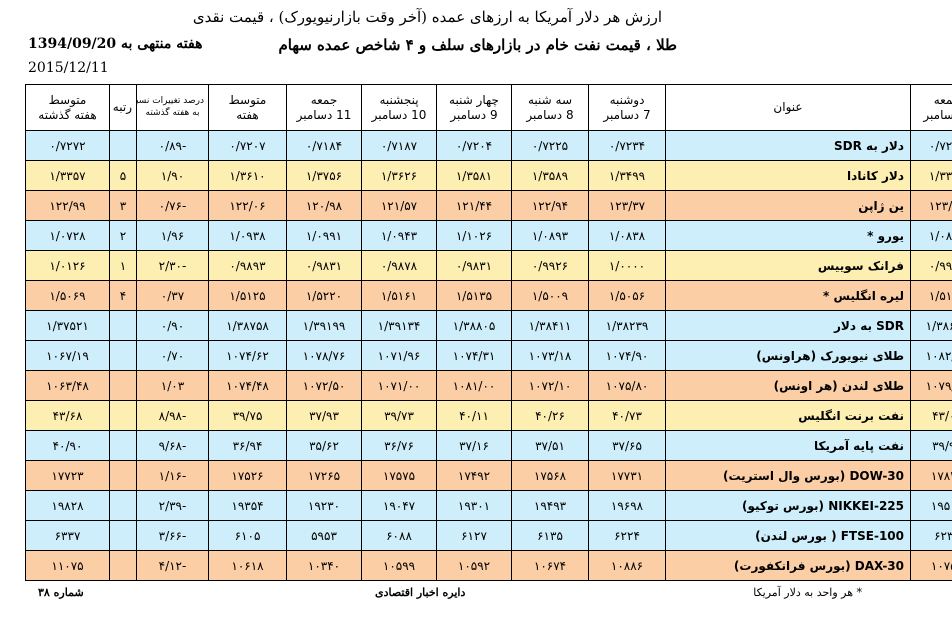 The image size is (952, 626). Describe the element at coordinates (399, 505) in the screenshot. I see `table-cell: ۱۹۰۴۷` at that location.